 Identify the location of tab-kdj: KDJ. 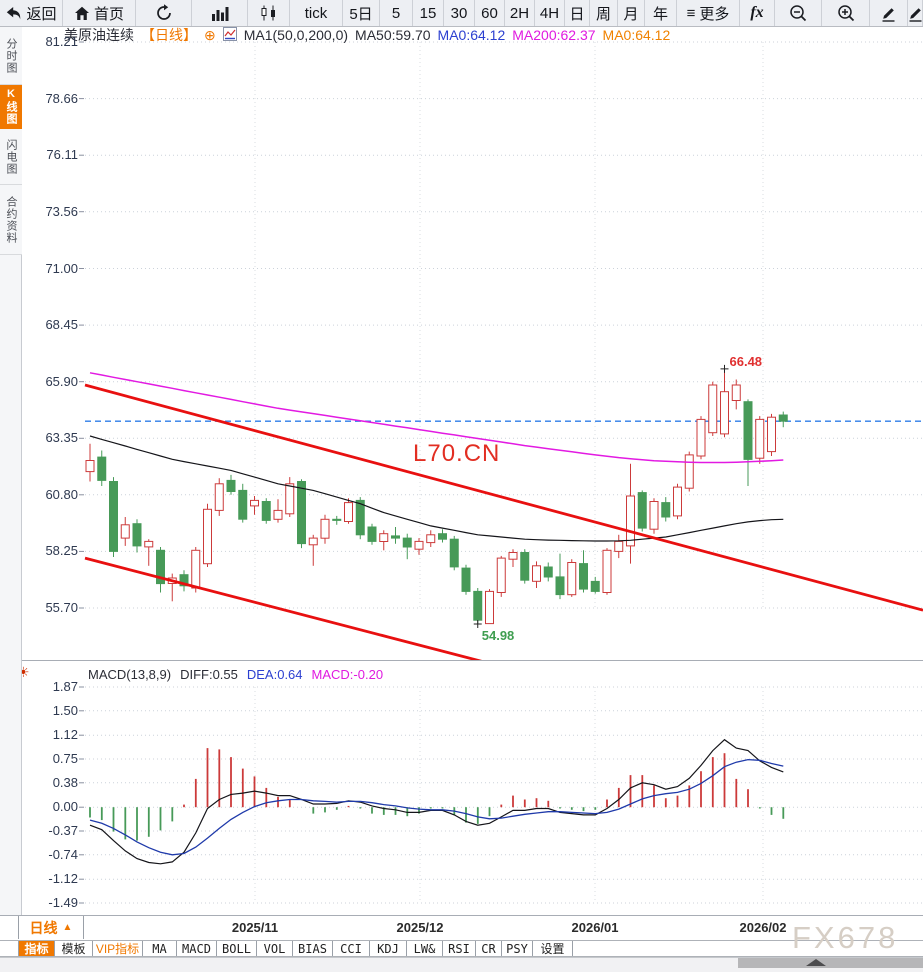
(388, 948).